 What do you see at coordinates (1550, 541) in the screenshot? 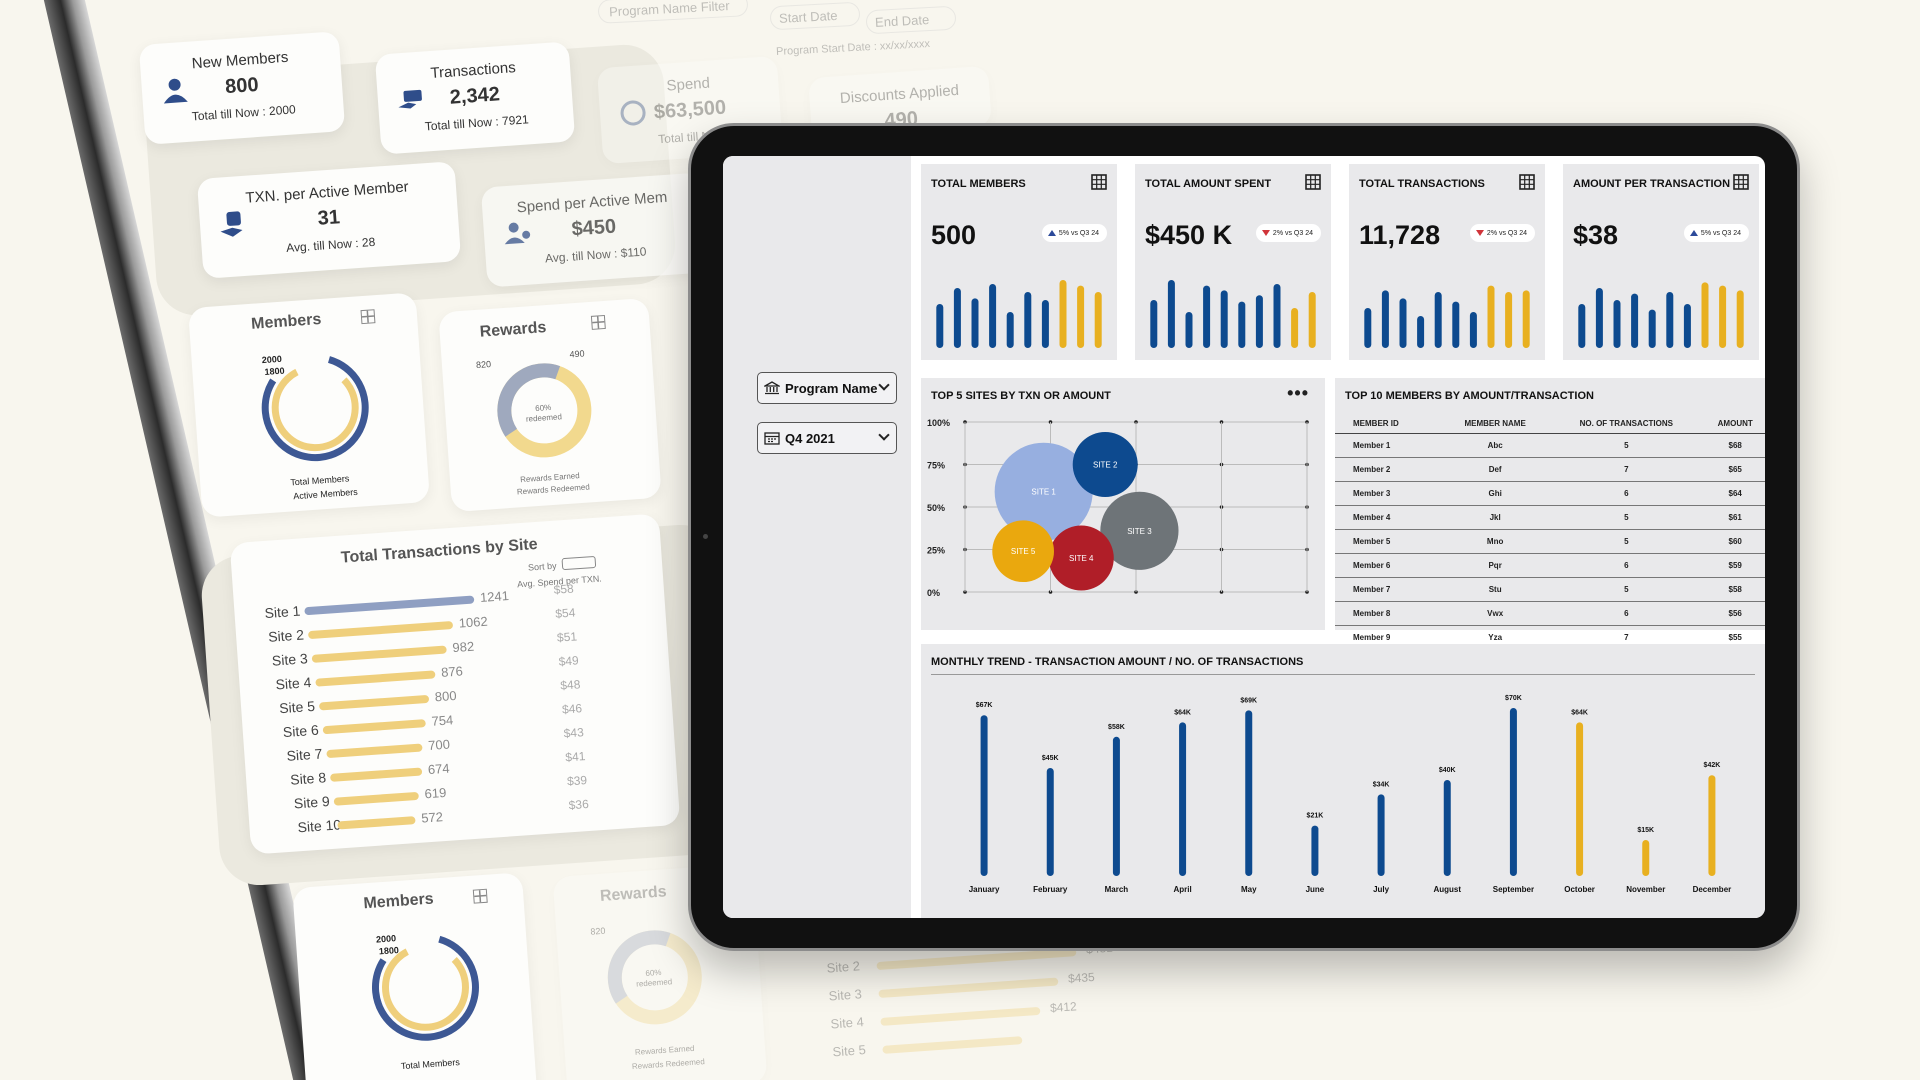
I see `table-row: Member 5 Mno 5 $60` at bounding box center [1550, 541].